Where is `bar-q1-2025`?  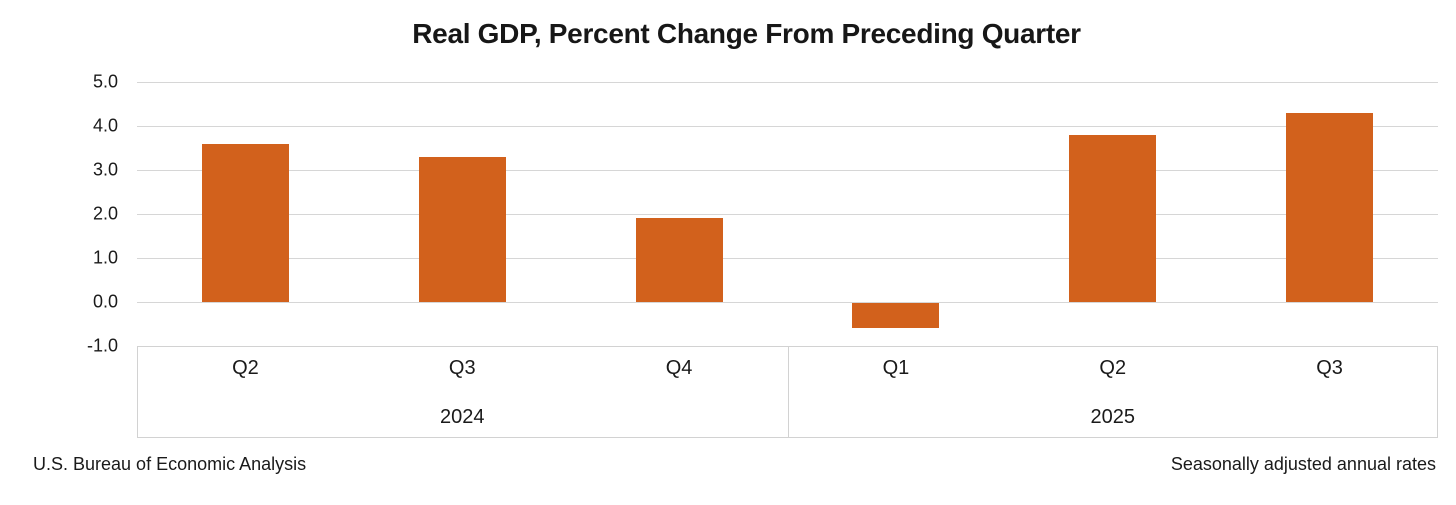 bar-q1-2025 is located at coordinates (896, 316).